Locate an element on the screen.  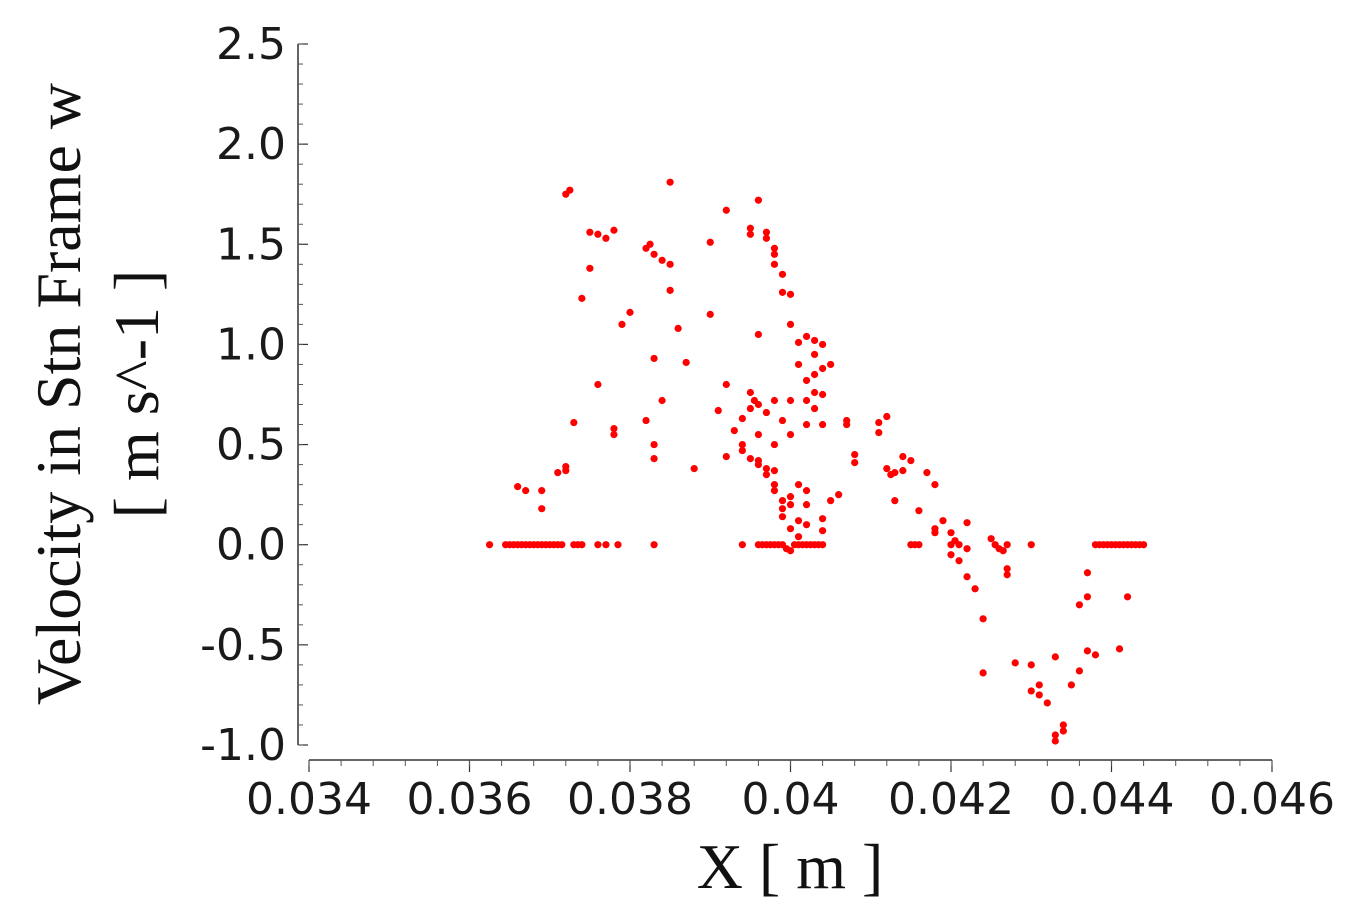
y-axis-title-line-2: [ m s^-1 ] is located at coordinates (136, 394).